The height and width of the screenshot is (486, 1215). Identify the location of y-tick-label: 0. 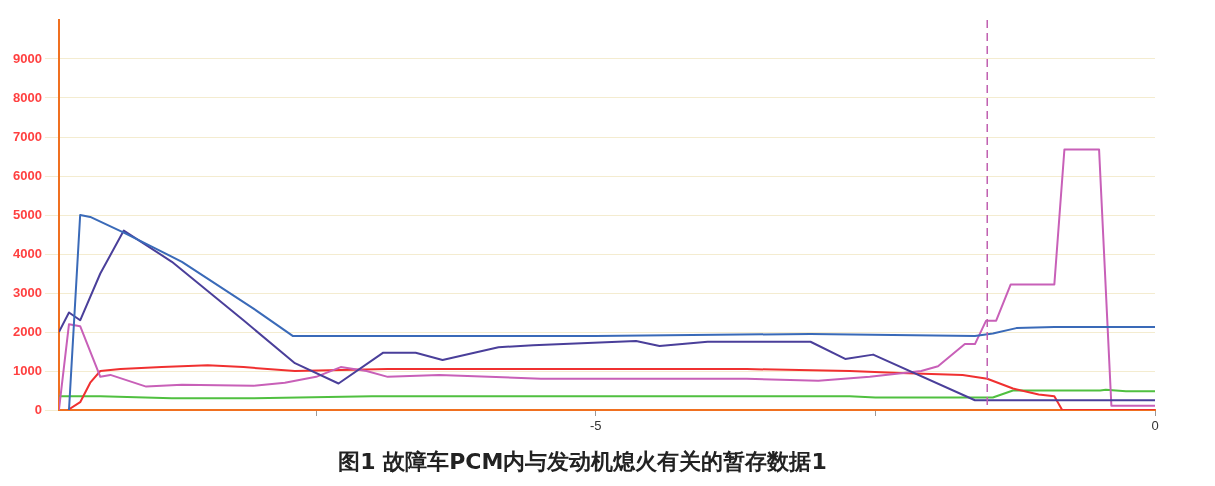
(38, 409).